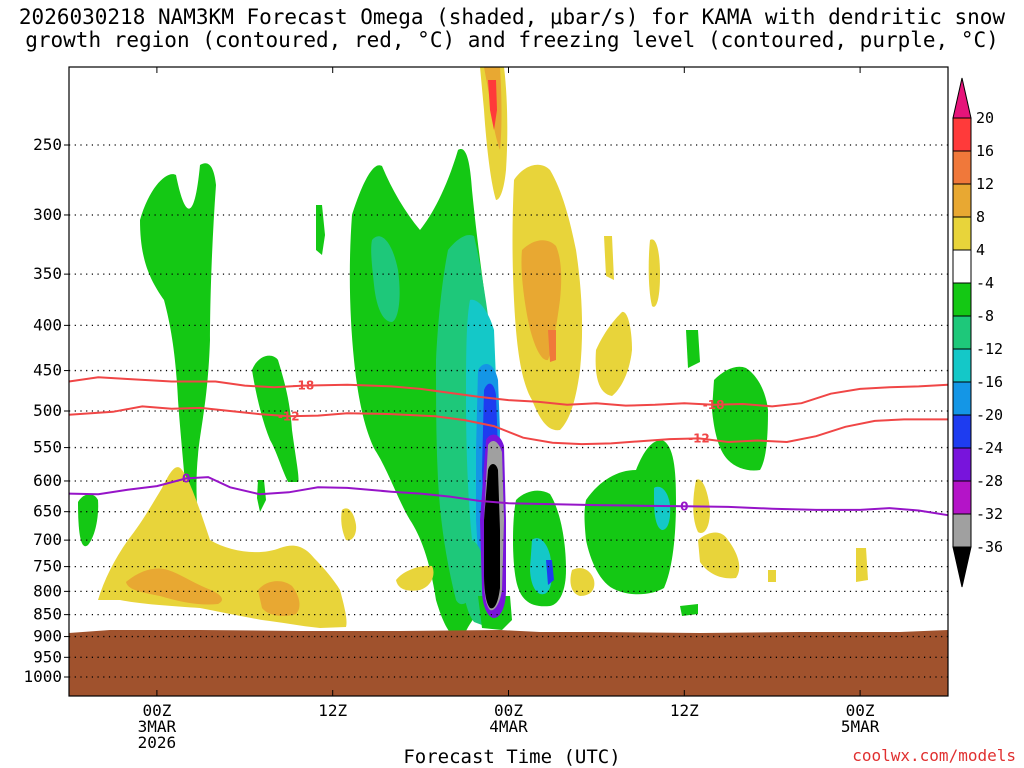 This screenshot has height=768, width=1024. I want to click on omega-region-upward-cyan, so click(385, 279).